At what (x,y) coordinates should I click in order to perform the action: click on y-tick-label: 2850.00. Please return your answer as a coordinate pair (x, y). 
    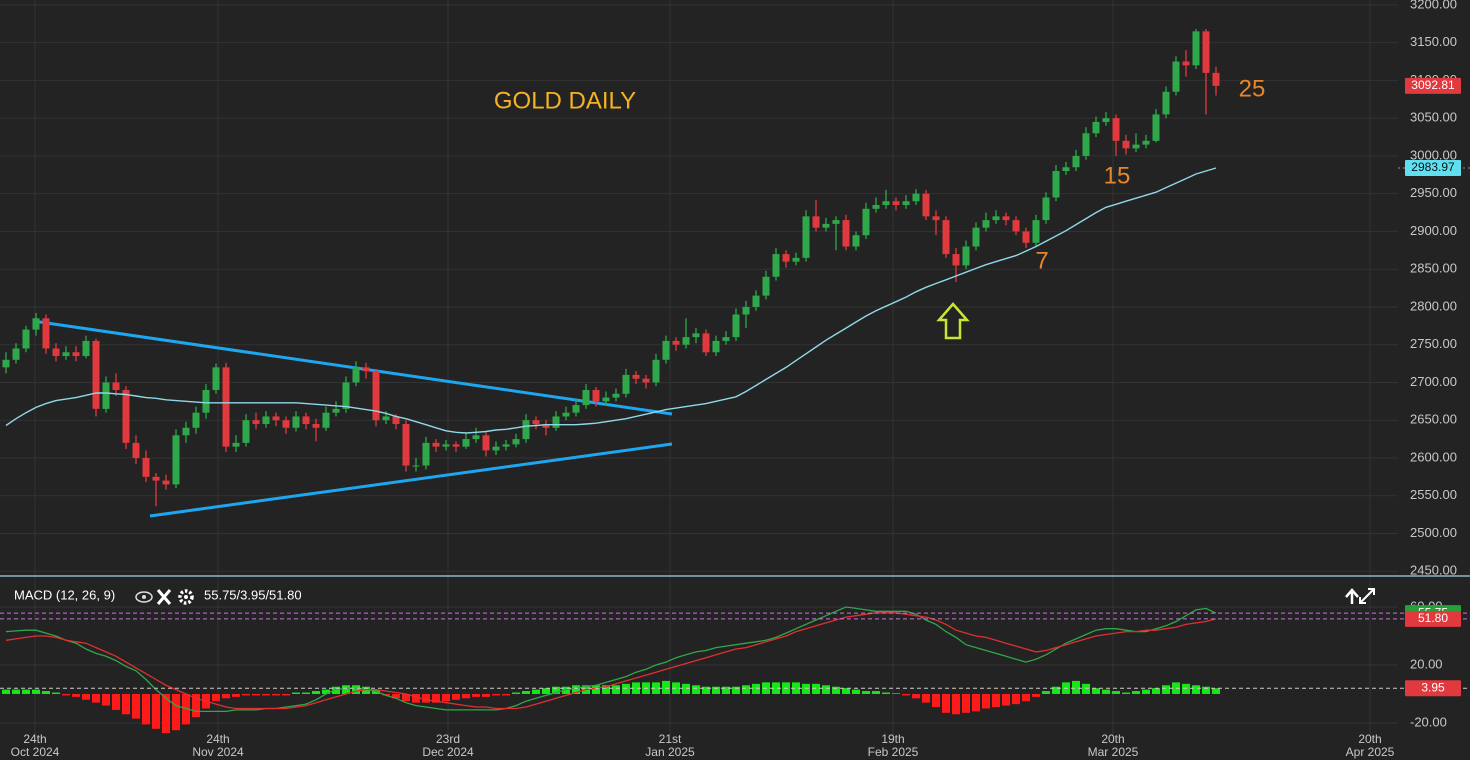
    Looking at the image, I should click on (1433, 268).